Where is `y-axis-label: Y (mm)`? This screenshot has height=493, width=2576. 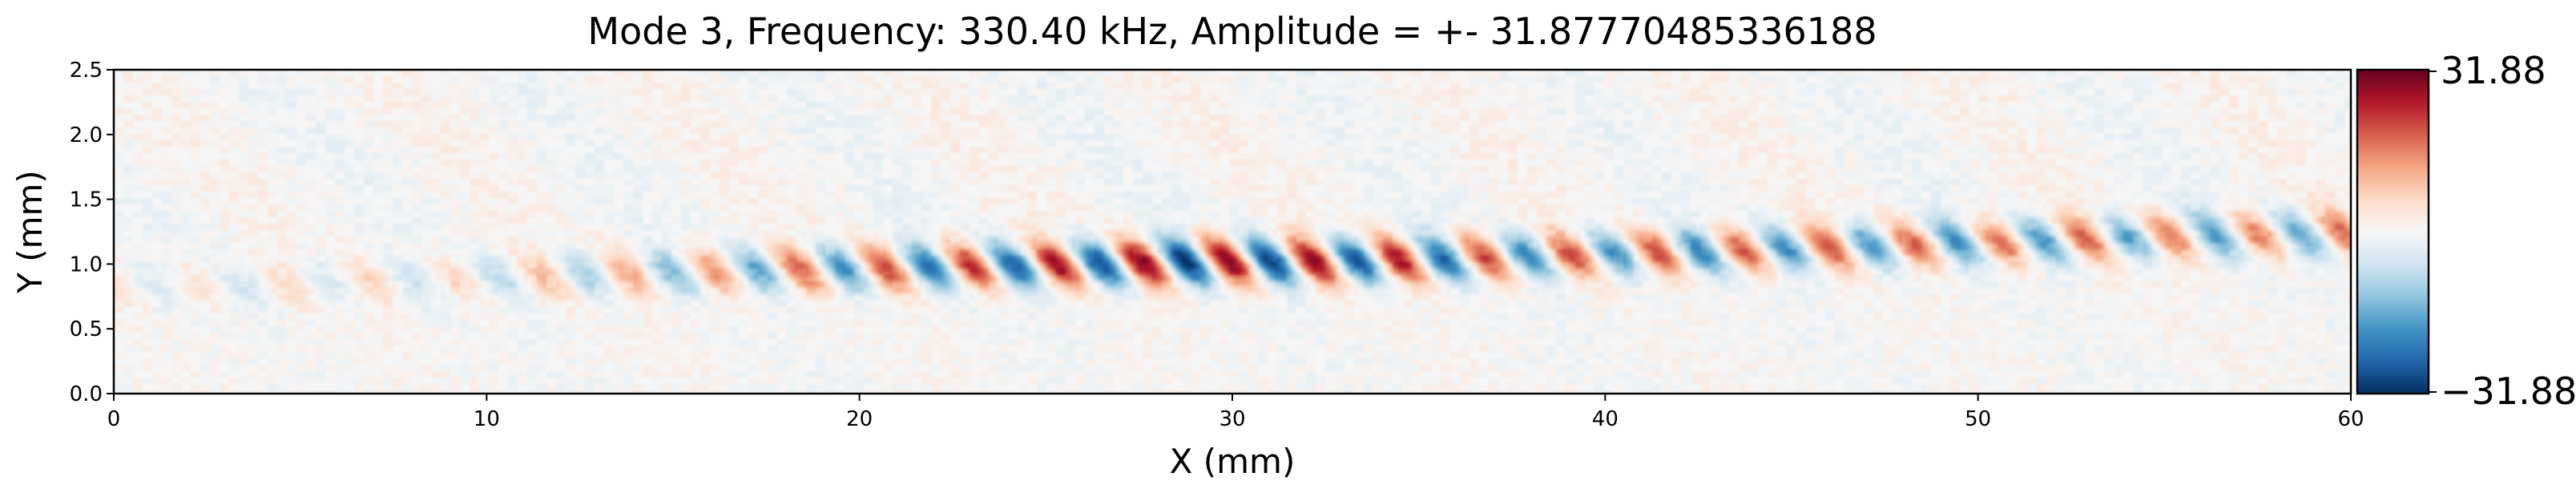
y-axis-label: Y (mm) is located at coordinates (30, 232).